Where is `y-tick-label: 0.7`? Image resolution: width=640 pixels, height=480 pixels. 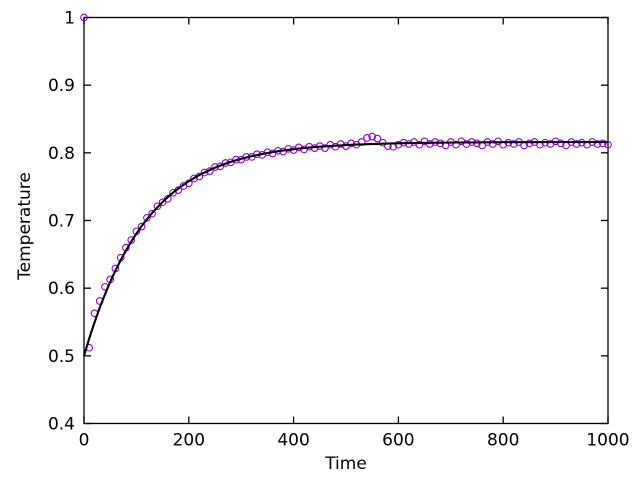
y-tick-label: 0.7 is located at coordinates (61, 222).